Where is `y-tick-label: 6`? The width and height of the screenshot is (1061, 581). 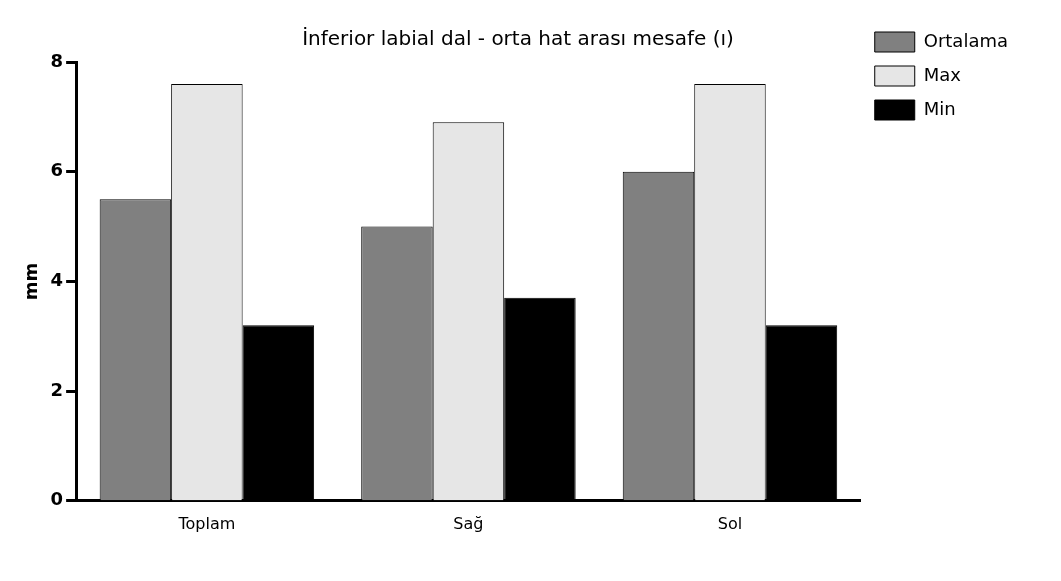
y-tick-label: 6 is located at coordinates (57, 170).